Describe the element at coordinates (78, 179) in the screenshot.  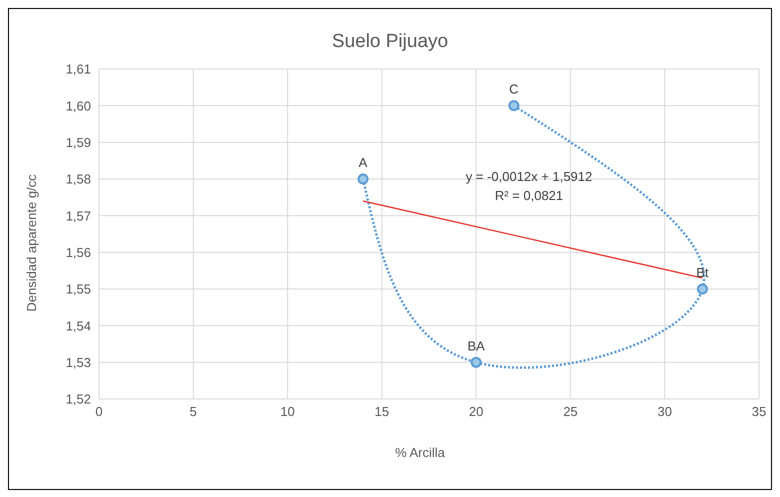
I see `y-tick-label: 1,58` at that location.